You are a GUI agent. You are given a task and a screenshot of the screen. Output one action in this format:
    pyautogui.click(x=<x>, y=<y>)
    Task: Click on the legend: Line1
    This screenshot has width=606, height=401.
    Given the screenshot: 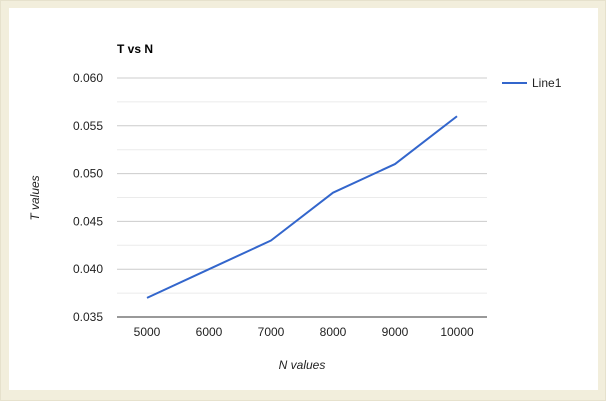 What is the action you would take?
    pyautogui.click(x=532, y=83)
    